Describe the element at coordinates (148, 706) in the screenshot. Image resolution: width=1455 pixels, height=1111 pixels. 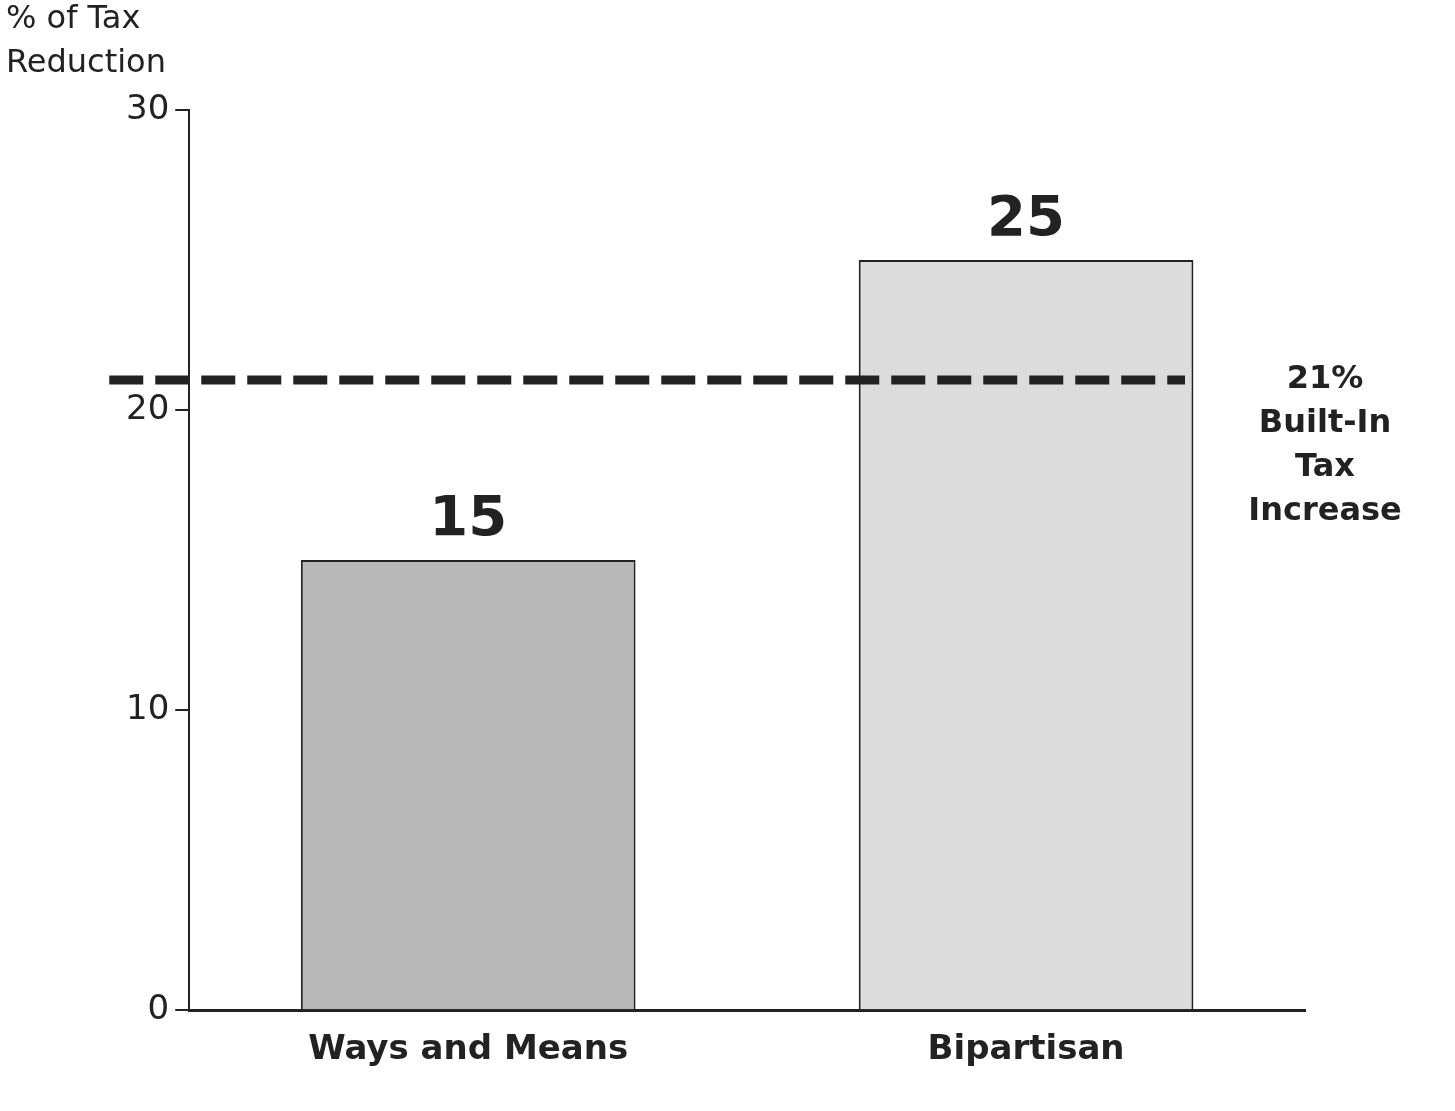
I see `y-tick-label: 10` at that location.